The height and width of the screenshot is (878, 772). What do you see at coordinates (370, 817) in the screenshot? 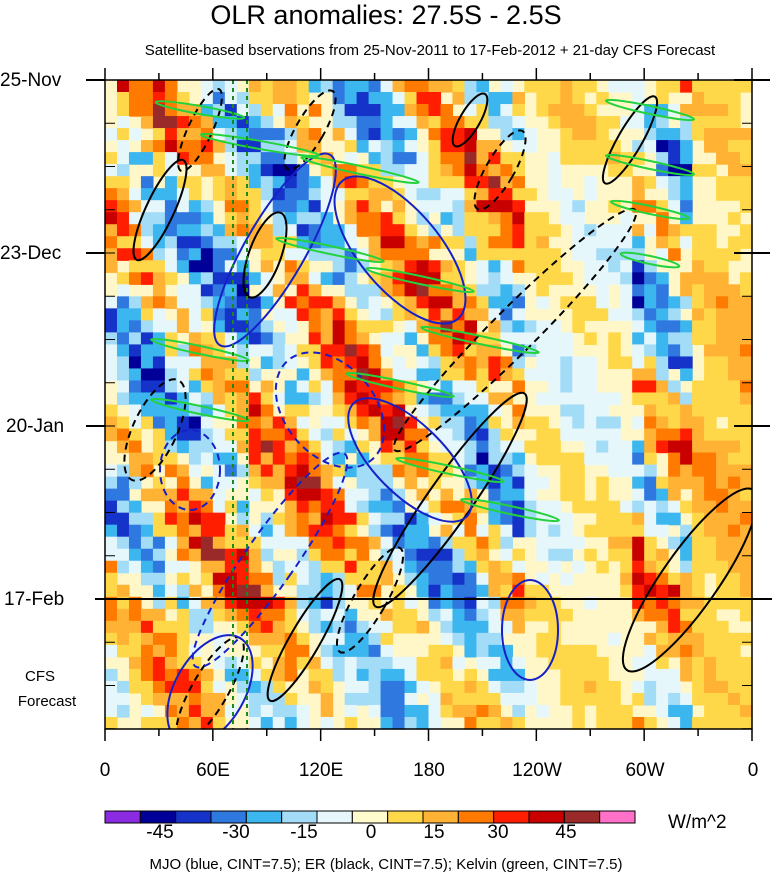
I see `colorbar` at bounding box center [370, 817].